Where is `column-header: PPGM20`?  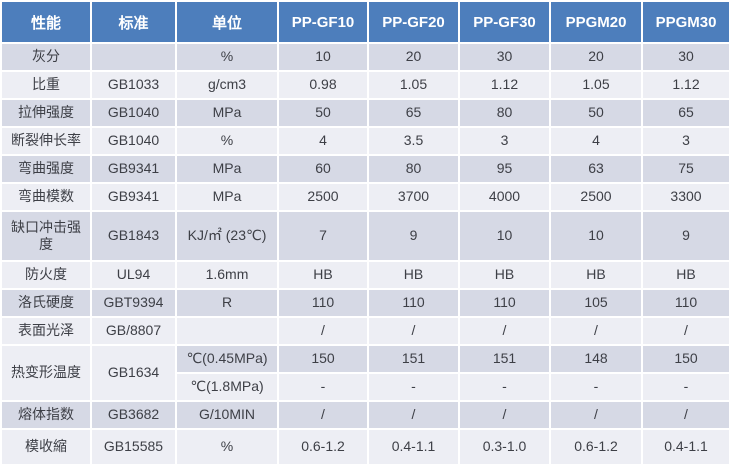
column-header: PPGM20 is located at coordinates (596, 22).